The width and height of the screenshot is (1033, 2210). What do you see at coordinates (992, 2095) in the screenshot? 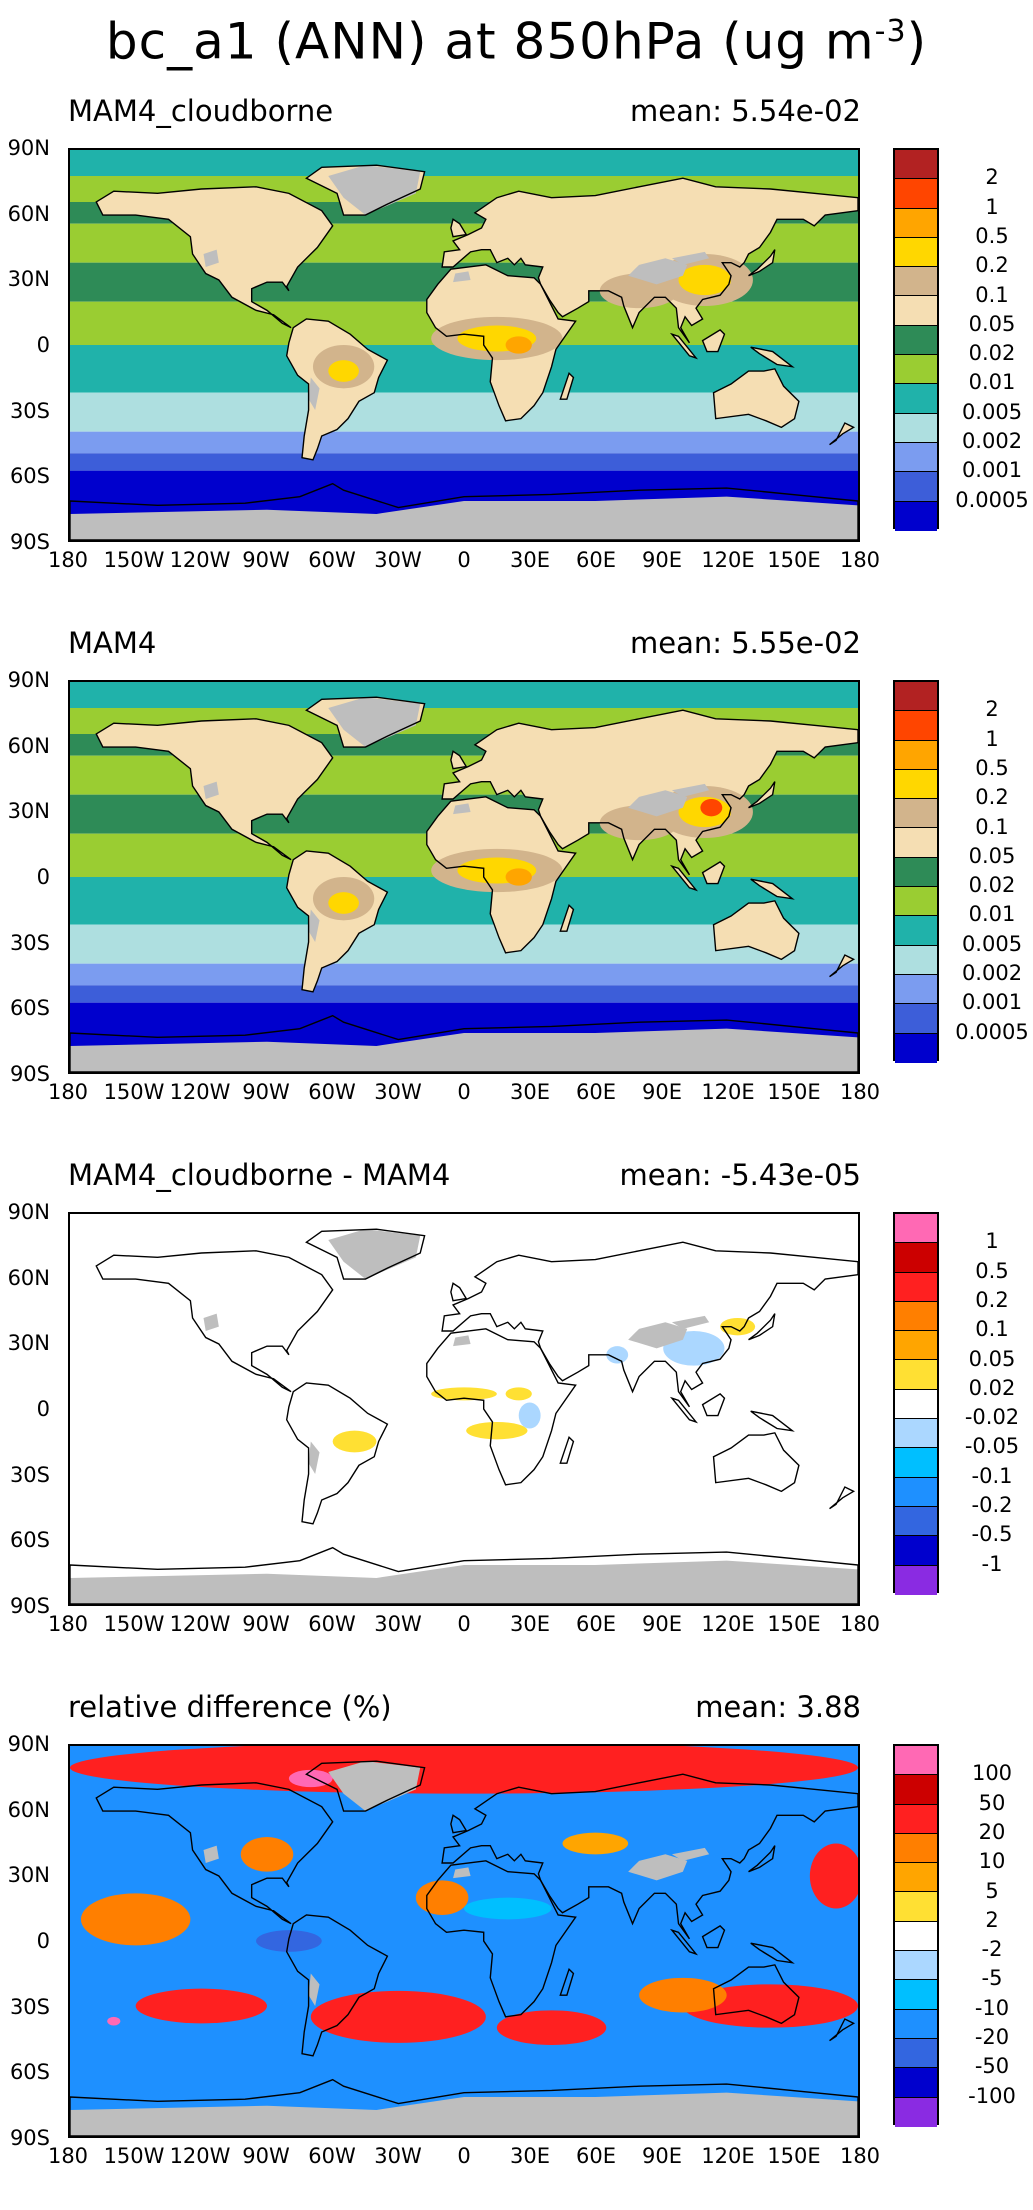
I see `colorbar-label: -100` at bounding box center [992, 2095].